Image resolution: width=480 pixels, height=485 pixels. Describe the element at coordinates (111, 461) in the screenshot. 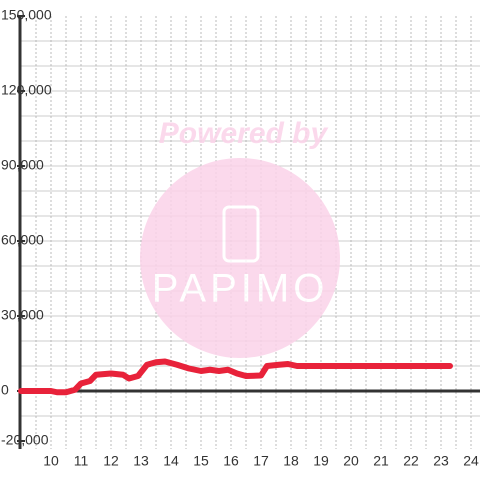

I see `x-tick-label: 12` at that location.